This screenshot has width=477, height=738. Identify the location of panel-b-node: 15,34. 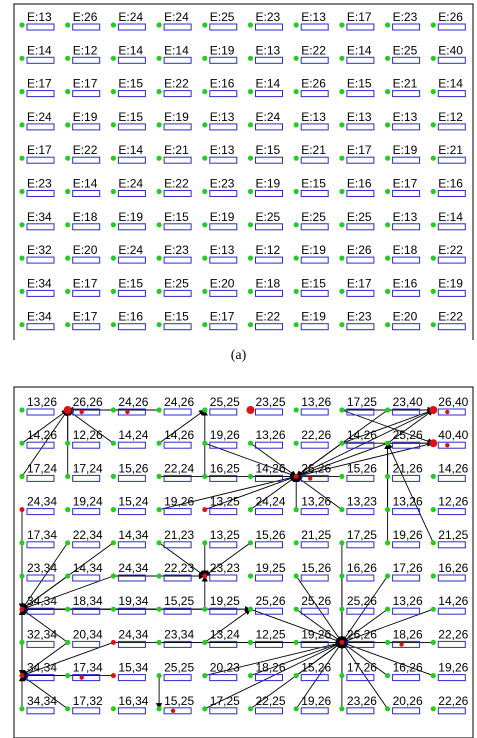
(129, 671).